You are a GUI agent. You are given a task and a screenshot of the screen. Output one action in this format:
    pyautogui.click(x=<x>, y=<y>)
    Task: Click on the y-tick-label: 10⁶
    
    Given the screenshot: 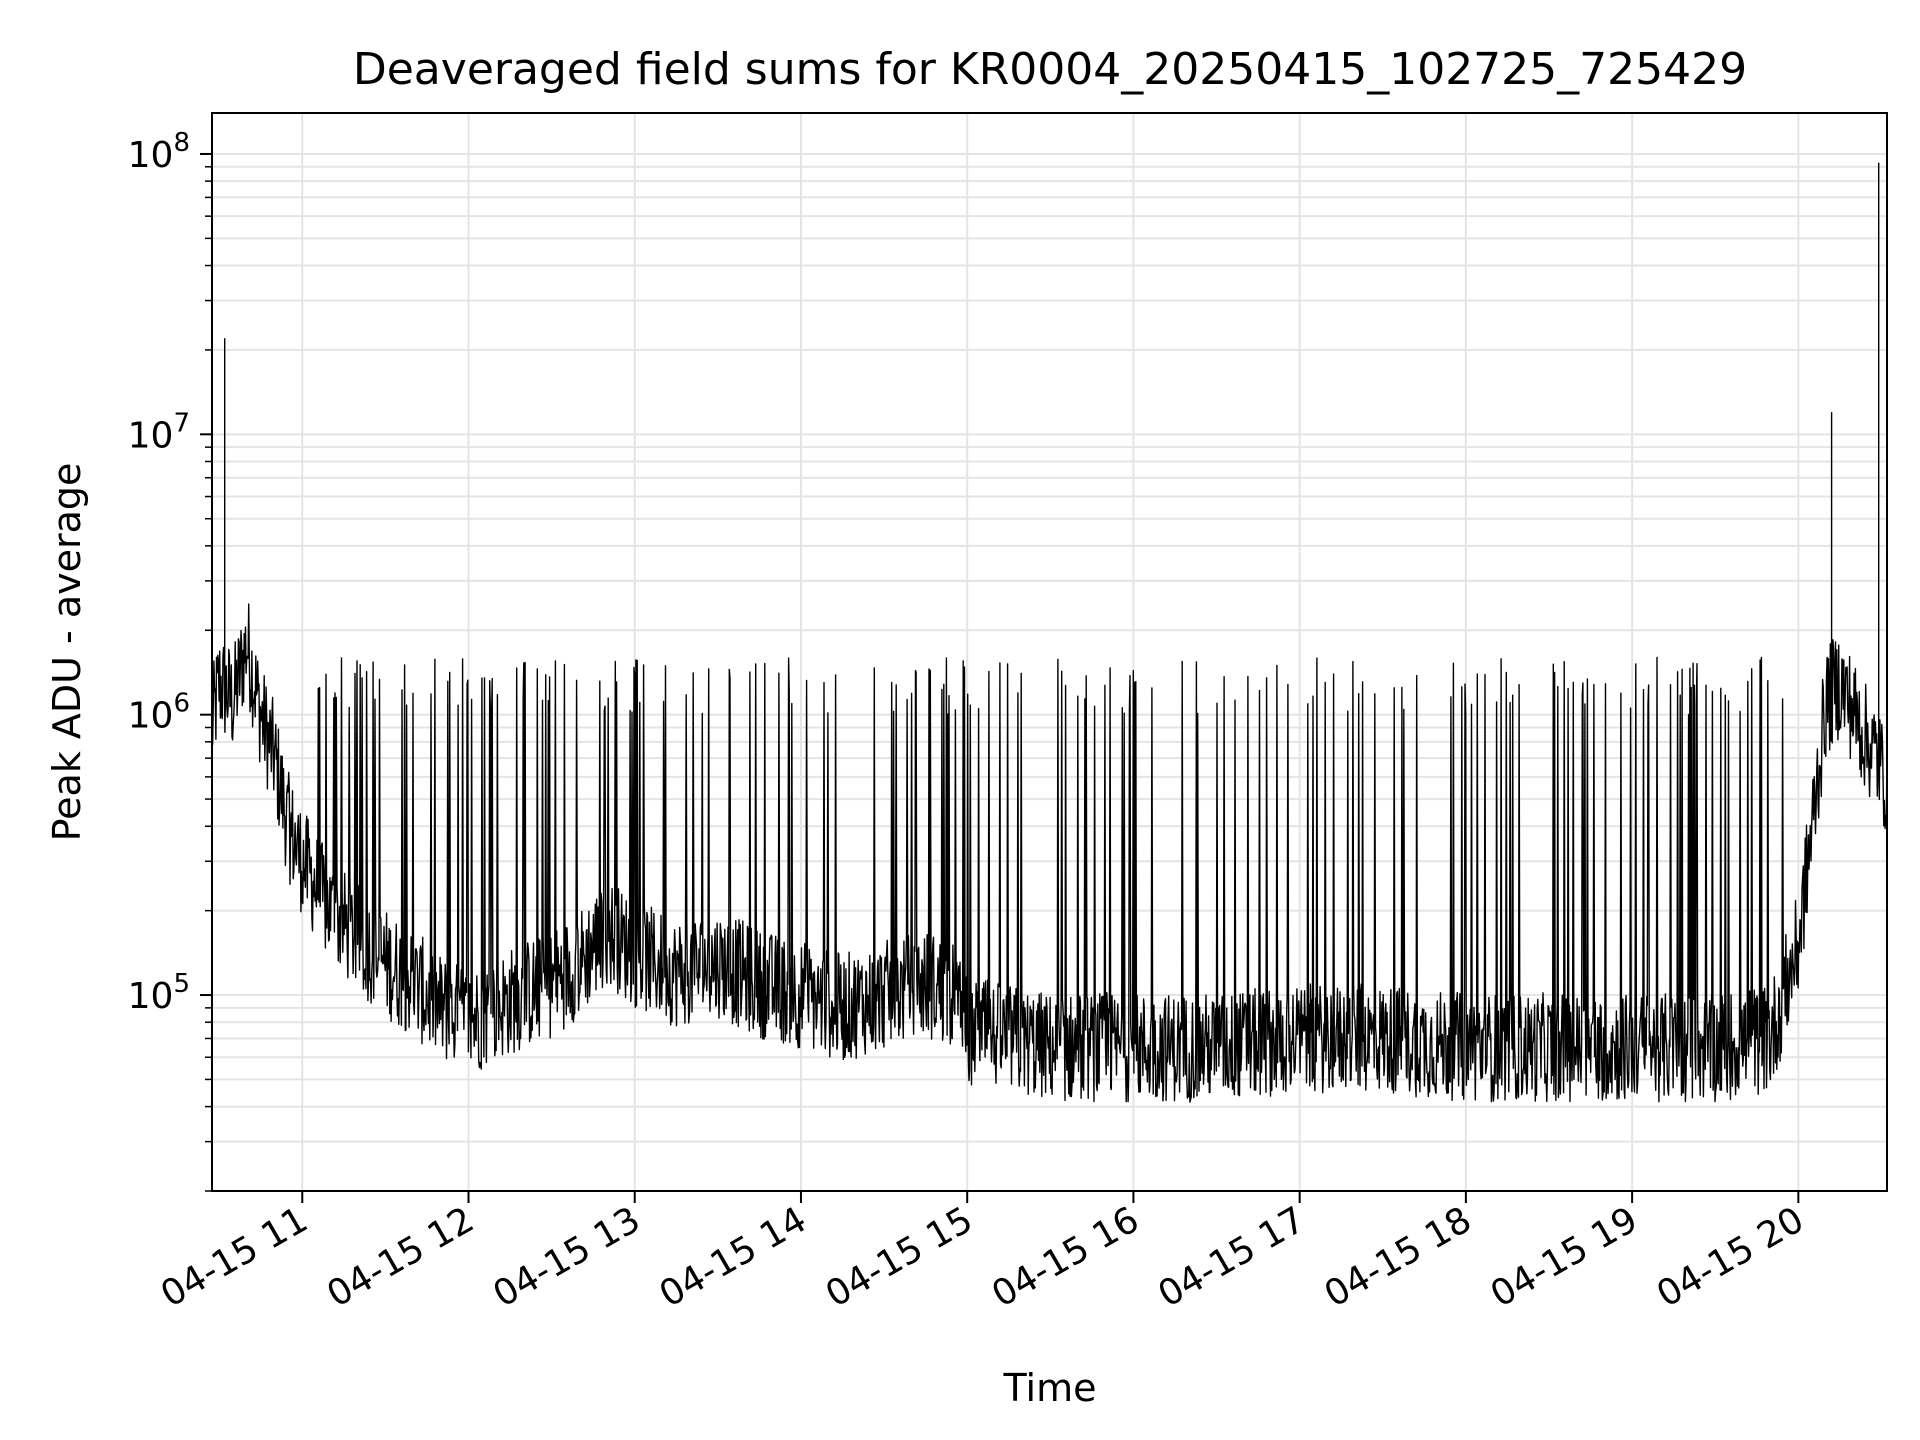 What is the action you would take?
    pyautogui.click(x=159, y=713)
    